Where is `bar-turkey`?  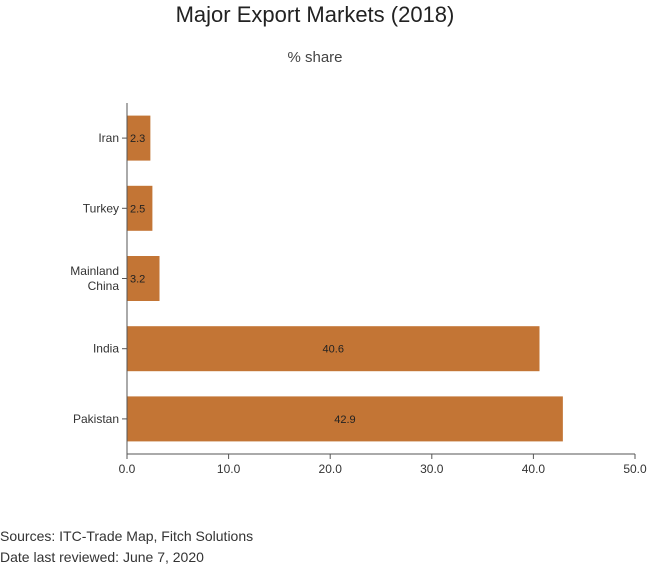 bar-turkey is located at coordinates (140, 208).